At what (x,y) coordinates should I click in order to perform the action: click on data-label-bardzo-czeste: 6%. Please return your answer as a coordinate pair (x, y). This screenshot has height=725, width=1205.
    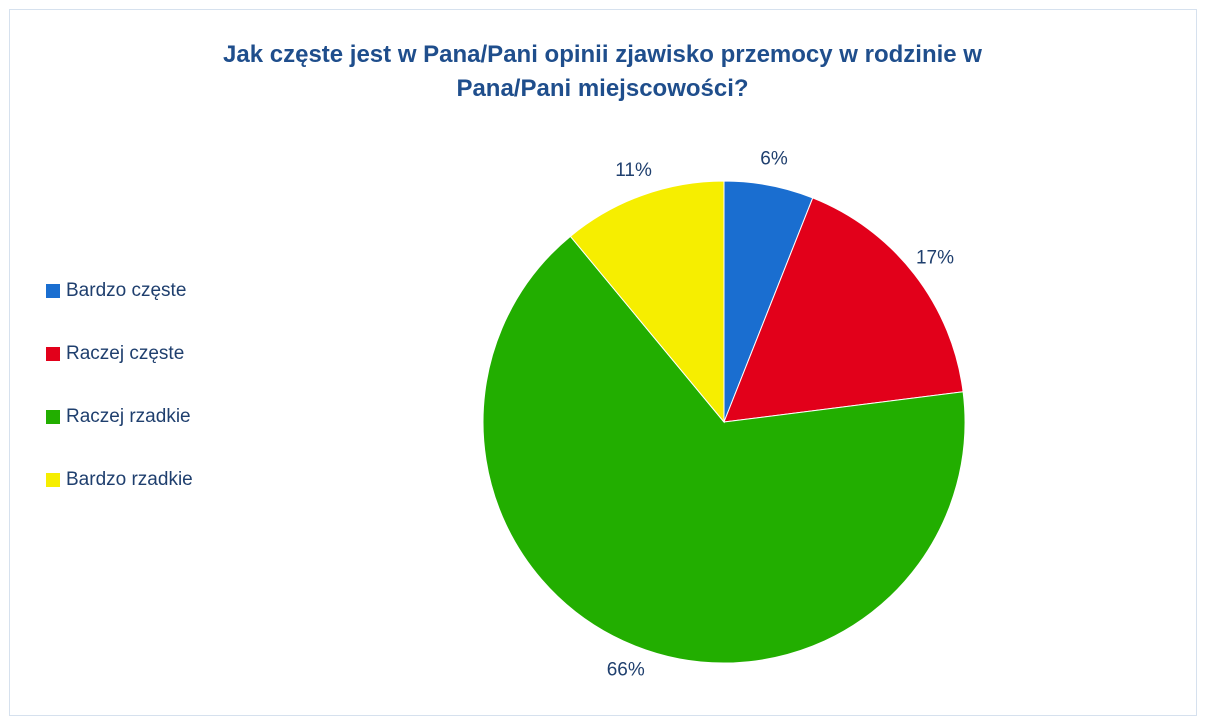
    Looking at the image, I should click on (774, 159).